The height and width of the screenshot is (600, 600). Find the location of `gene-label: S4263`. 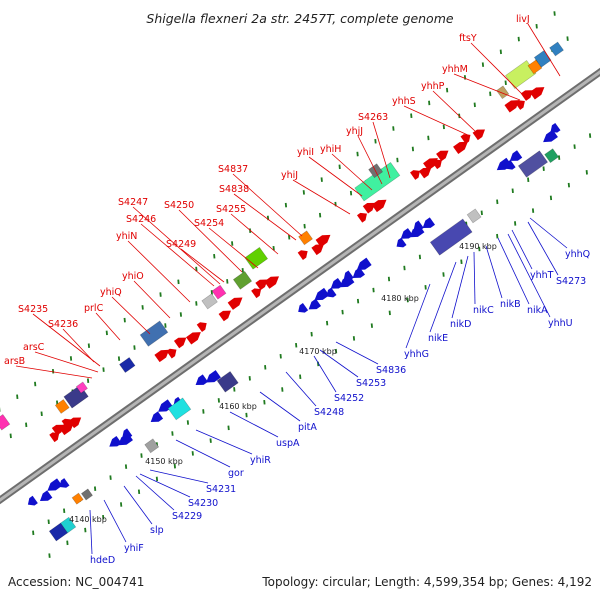

gene-label: S4263 is located at coordinates (373, 117).